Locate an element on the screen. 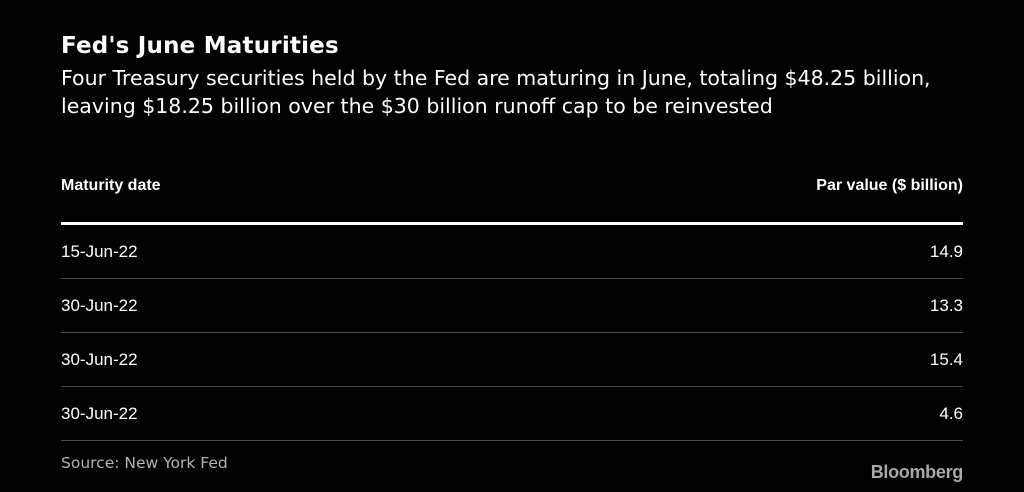 The height and width of the screenshot is (492, 1024). chart-title: Fed's June Maturities is located at coordinates (200, 46).